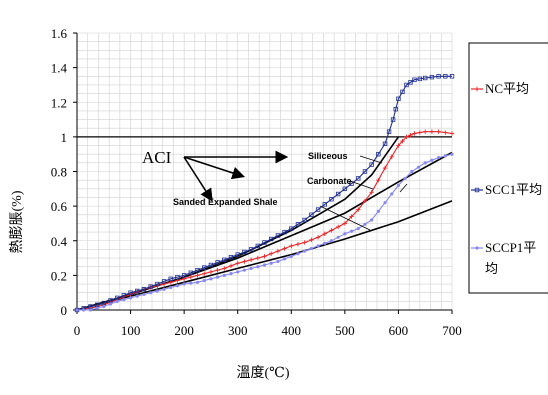 The width and height of the screenshot is (548, 395). I want to click on legend-box, so click(508, 168).